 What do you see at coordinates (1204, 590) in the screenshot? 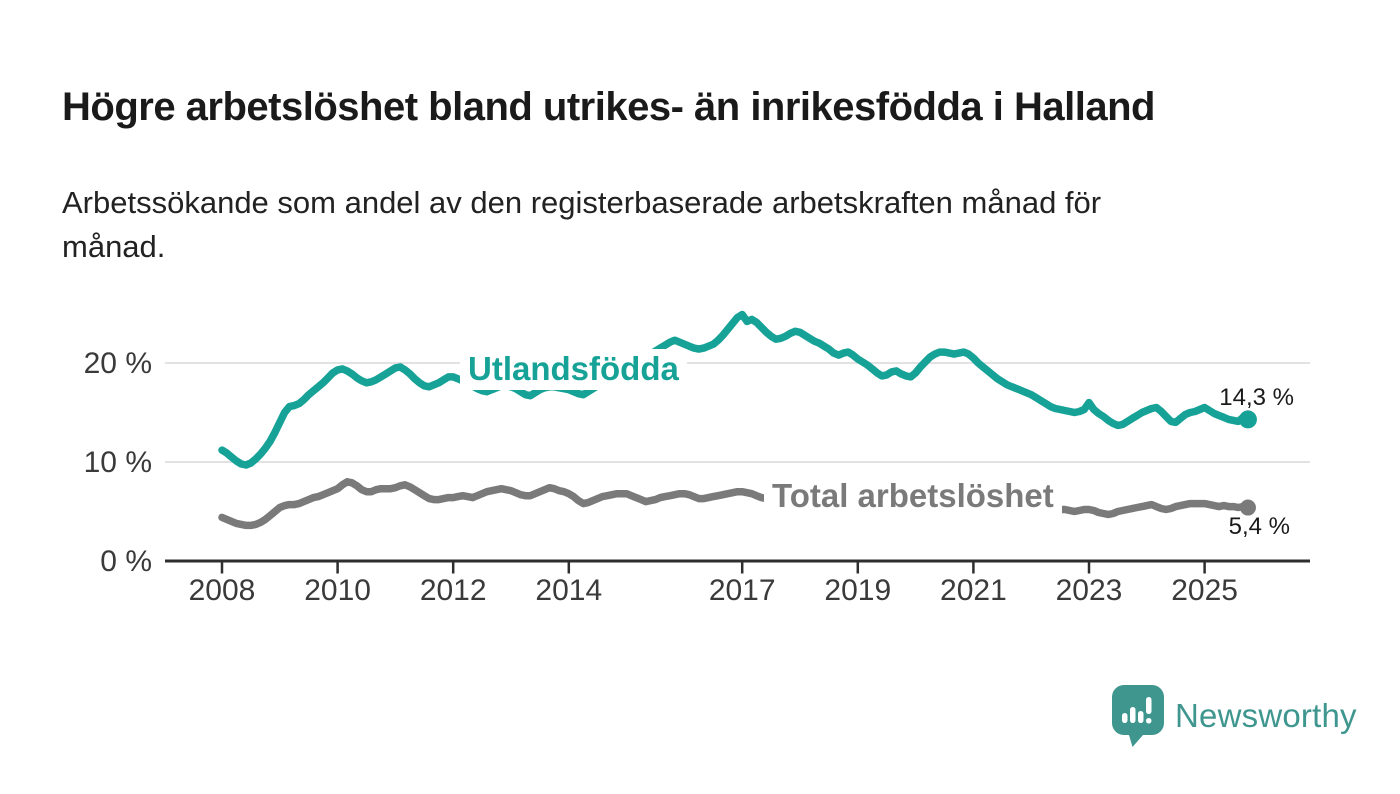
I see `x-axis-tick-label: 2025` at bounding box center [1204, 590].